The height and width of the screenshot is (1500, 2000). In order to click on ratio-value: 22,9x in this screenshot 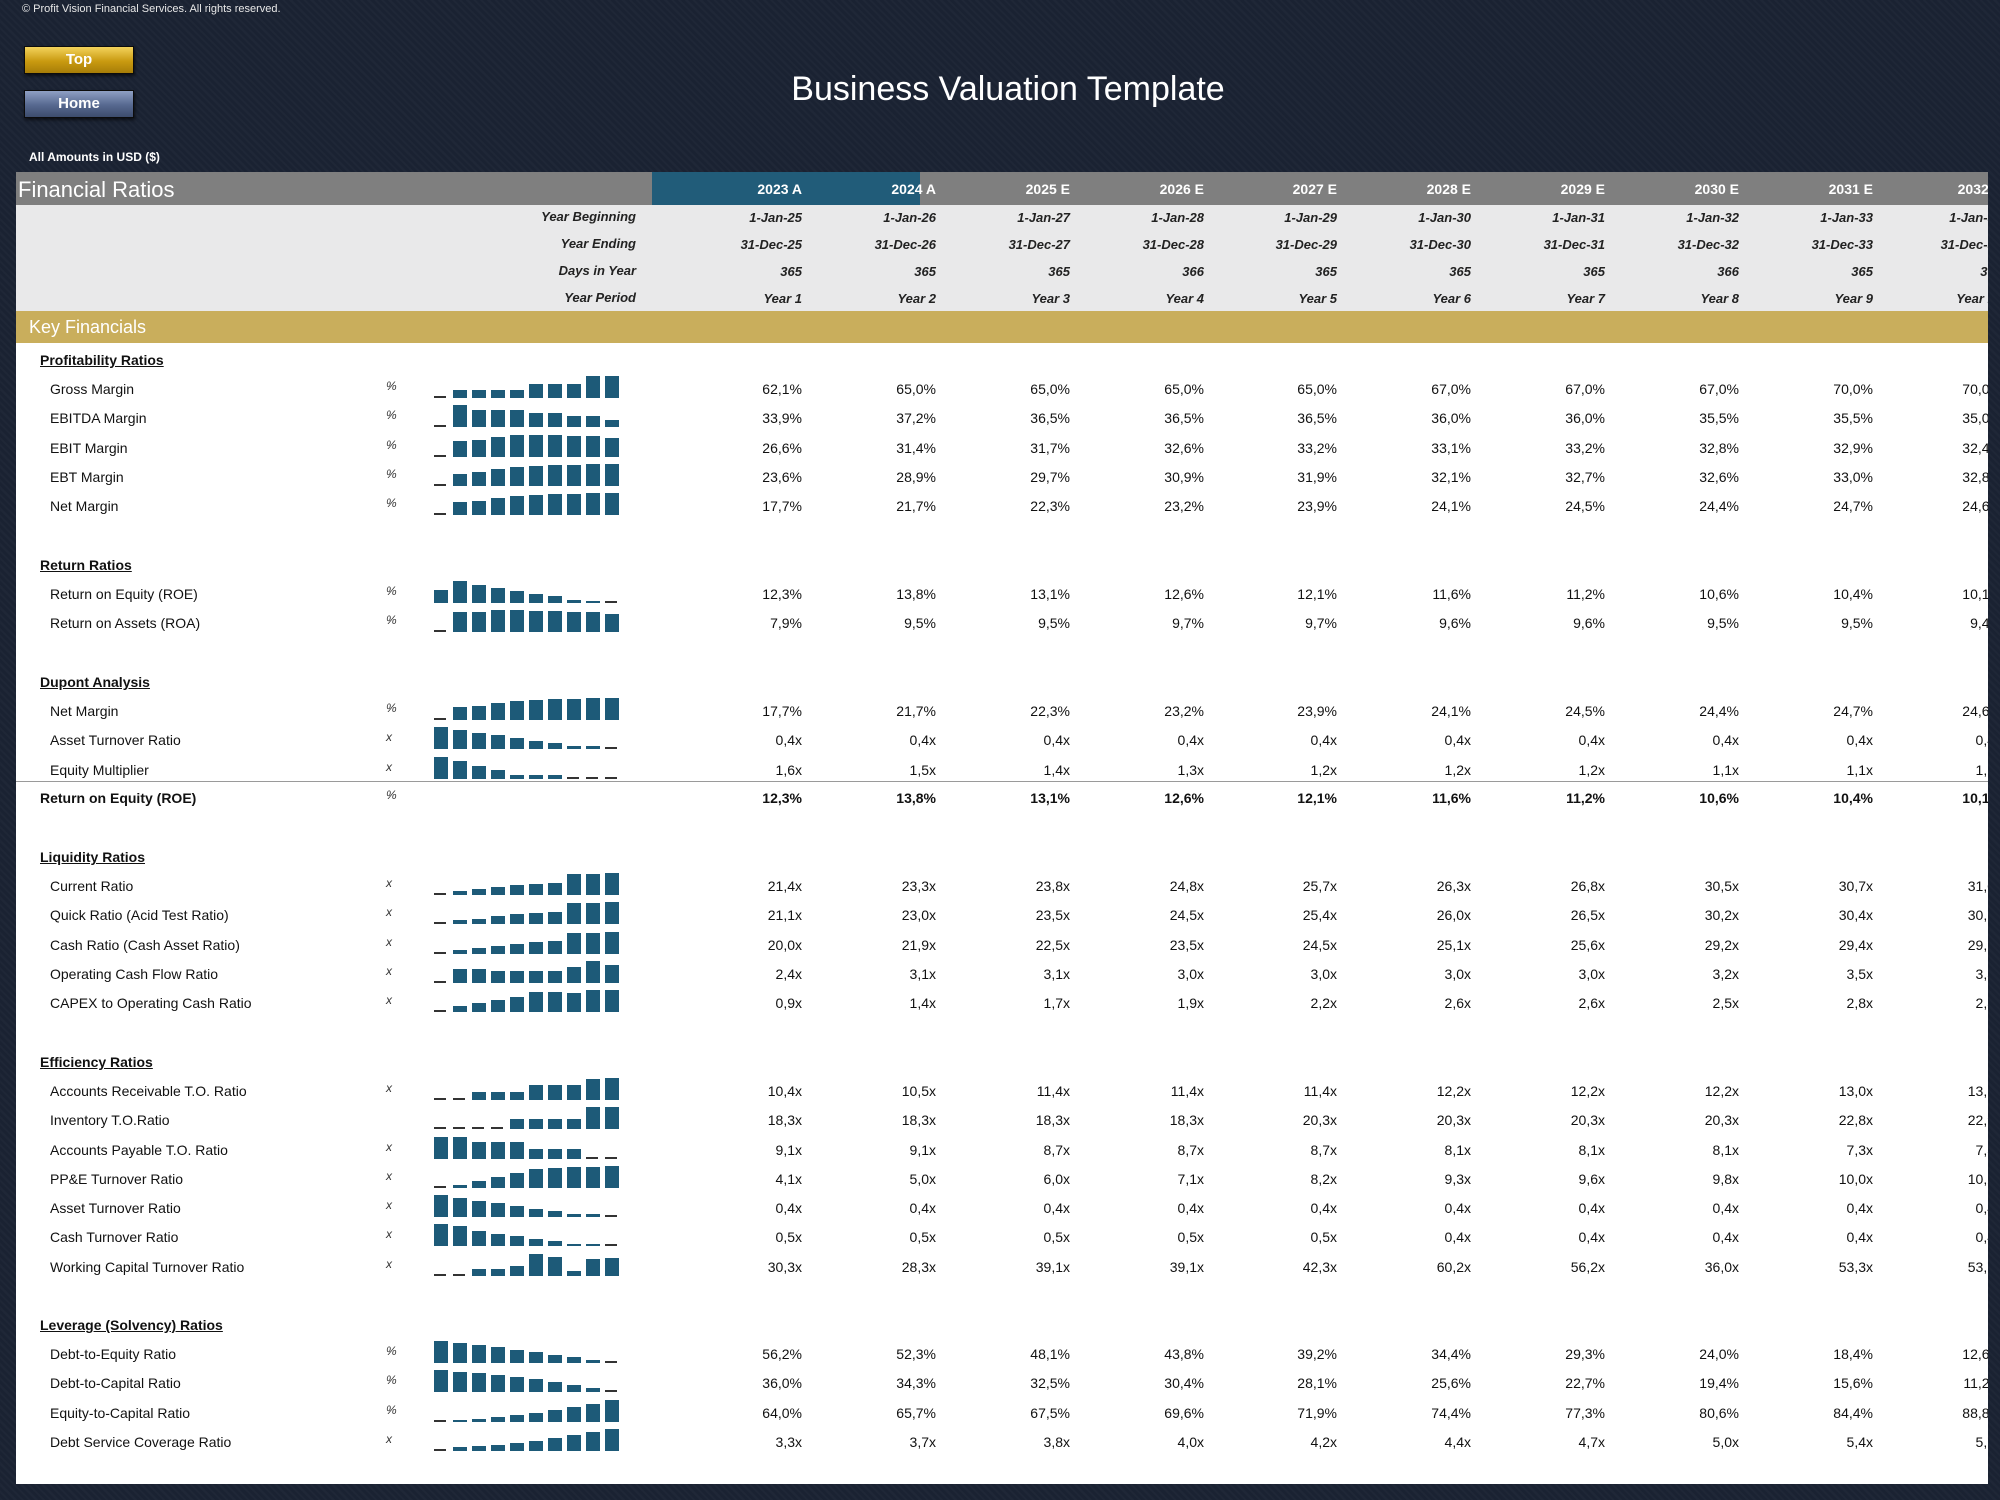, I will do `click(1977, 1120)`.